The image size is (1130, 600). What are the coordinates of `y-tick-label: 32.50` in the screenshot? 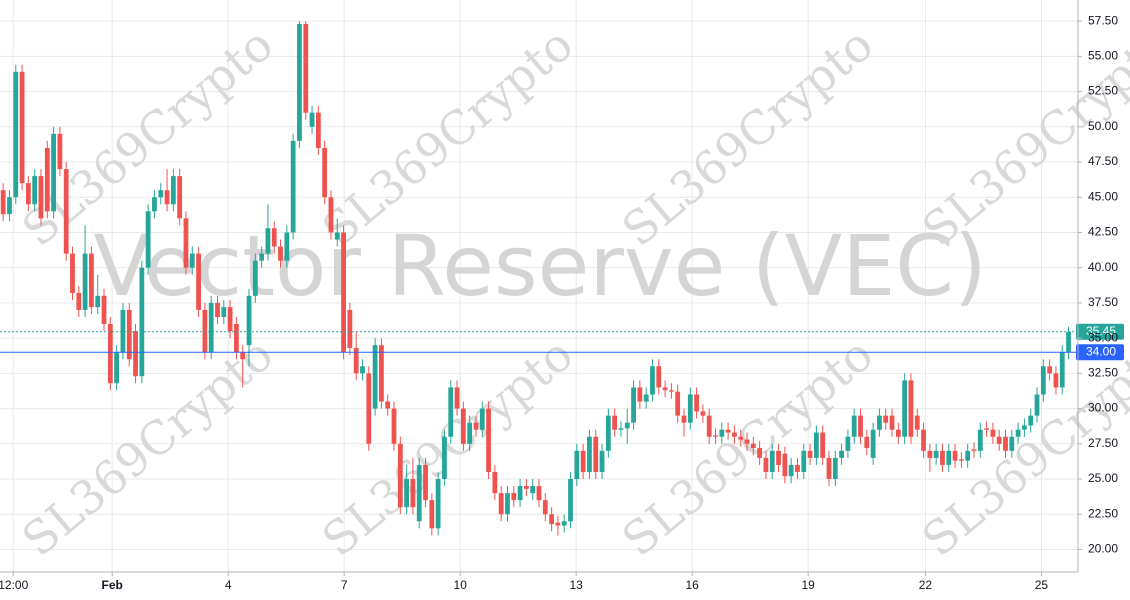 It's located at (1103, 373).